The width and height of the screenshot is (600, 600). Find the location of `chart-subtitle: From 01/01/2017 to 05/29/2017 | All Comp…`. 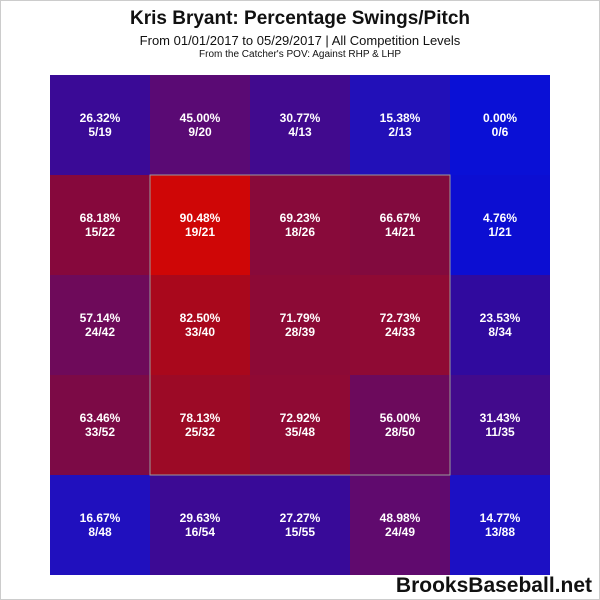

chart-subtitle: From 01/01/2017 to 05/29/2017 | All Comp… is located at coordinates (300, 40).